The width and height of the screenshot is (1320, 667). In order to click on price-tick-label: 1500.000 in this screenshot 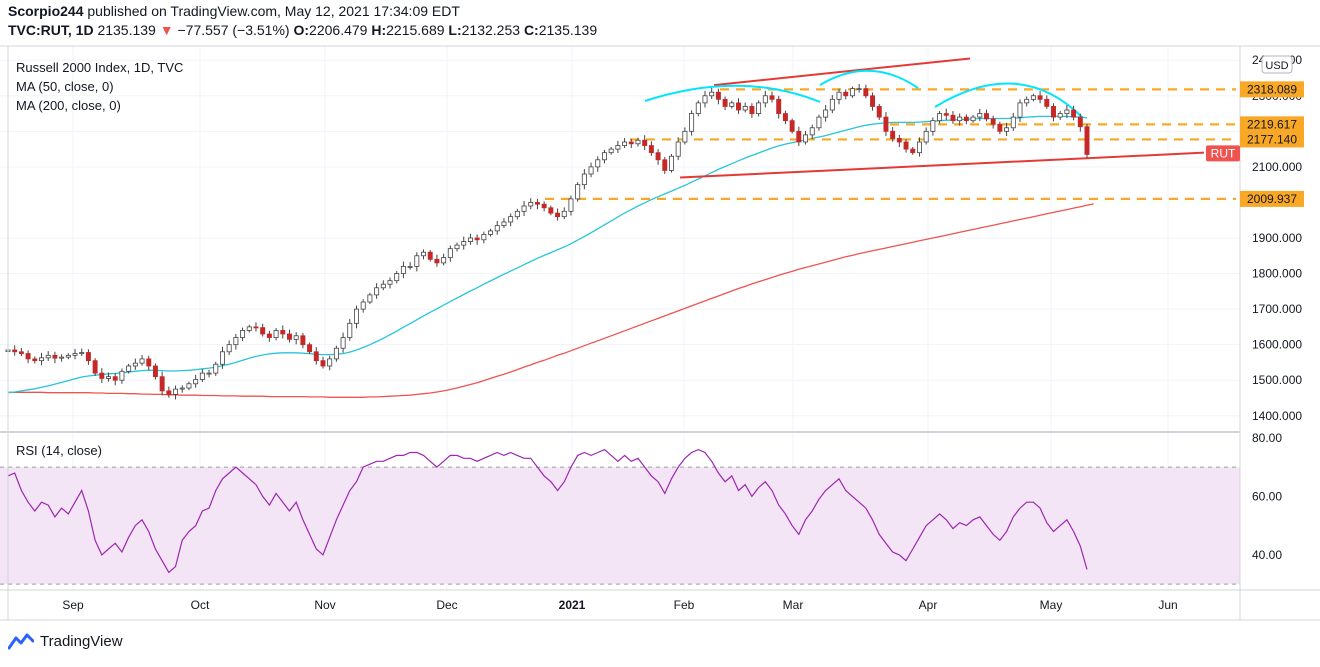, I will do `click(1277, 380)`.